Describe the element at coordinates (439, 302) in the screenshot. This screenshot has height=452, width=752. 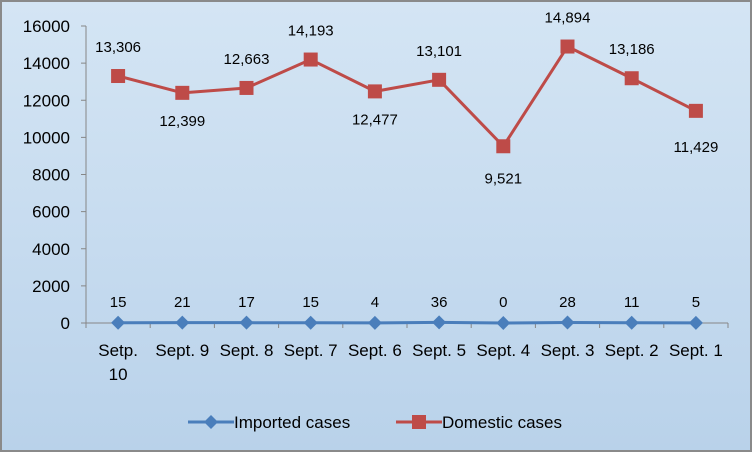
I see `data-label-imported: 36` at that location.